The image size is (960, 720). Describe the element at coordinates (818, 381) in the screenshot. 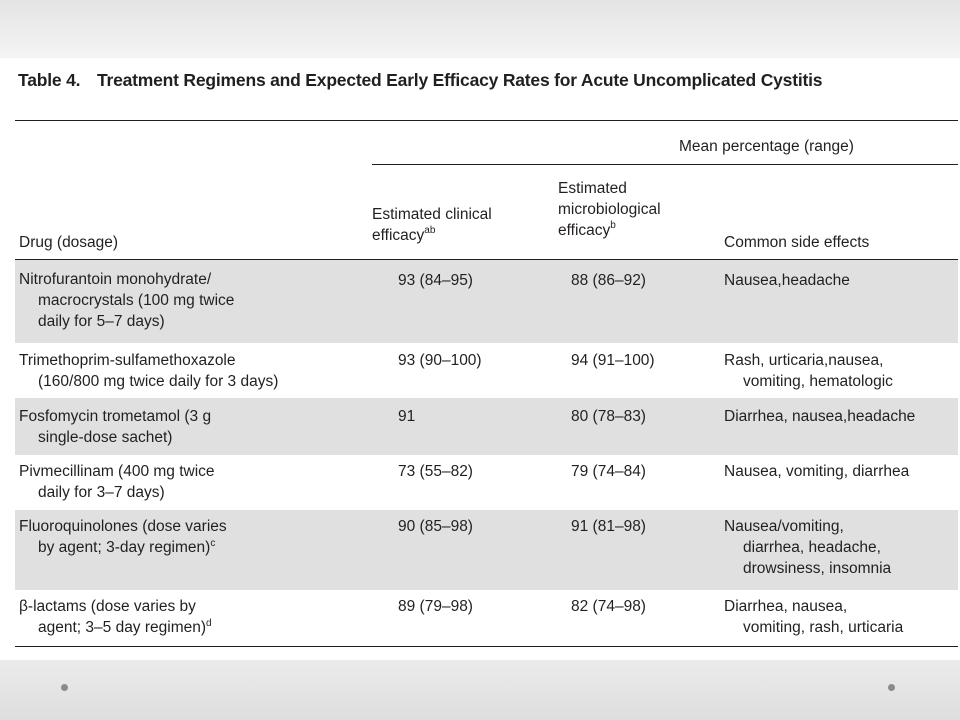

I see `side-effects-line: vomiting, hematologic` at that location.